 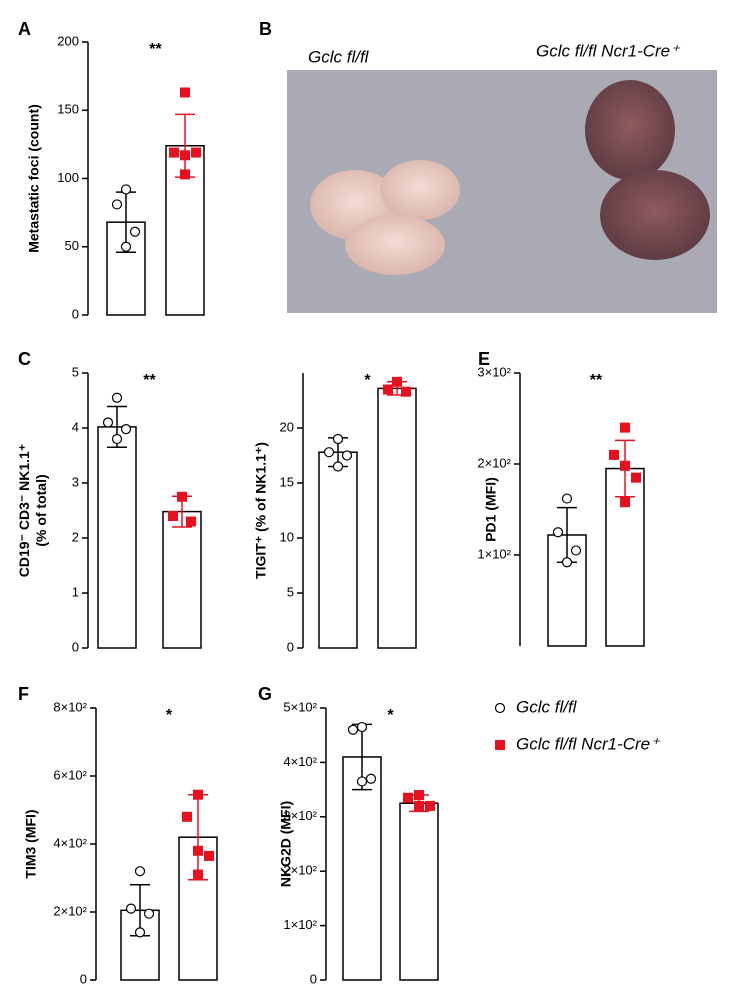 What do you see at coordinates (547, 706) in the screenshot?
I see `legend-label: Gclc fl/fl` at bounding box center [547, 706].